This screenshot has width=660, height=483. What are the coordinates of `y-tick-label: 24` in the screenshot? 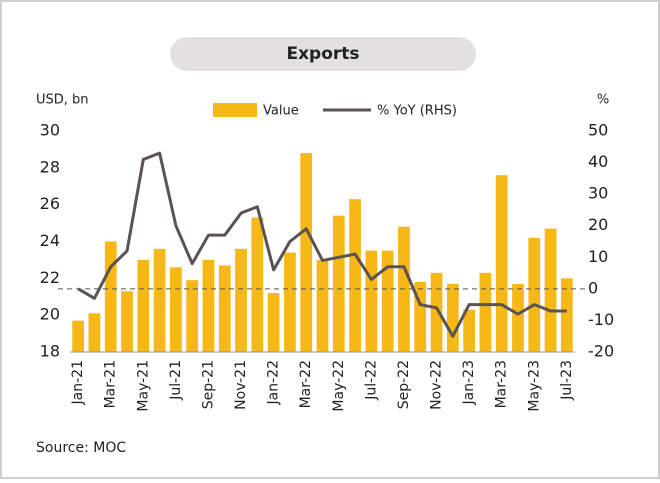 It's located at (50, 240).